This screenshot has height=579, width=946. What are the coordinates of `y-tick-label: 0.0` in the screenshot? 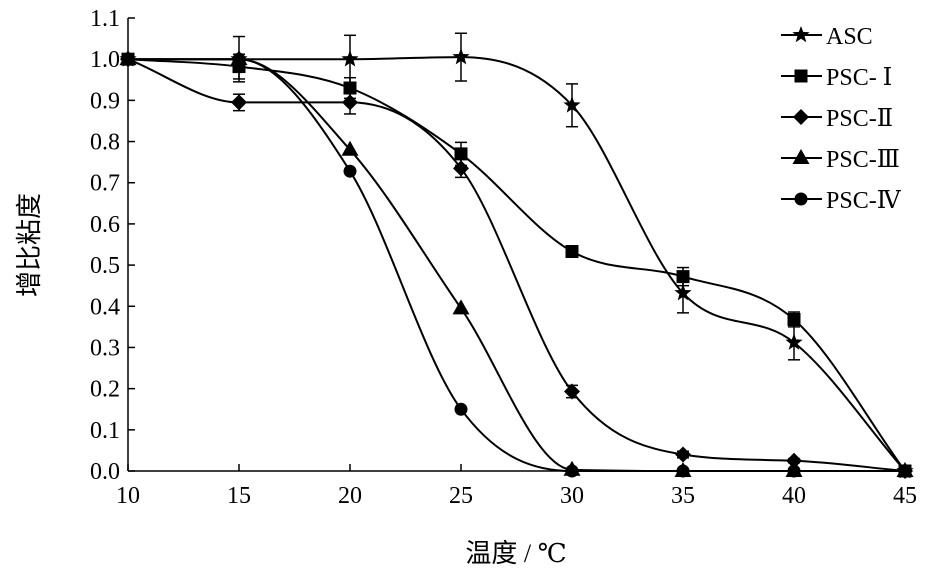 It's located at (105, 472).